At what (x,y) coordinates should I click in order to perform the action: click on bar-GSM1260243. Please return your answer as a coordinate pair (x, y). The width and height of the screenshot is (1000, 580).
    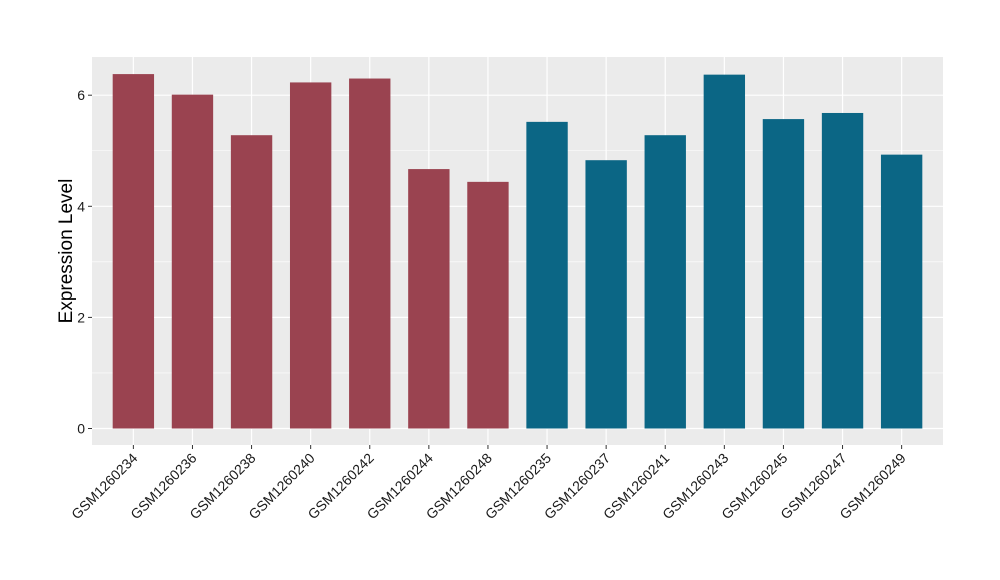
    Looking at the image, I should click on (724, 251).